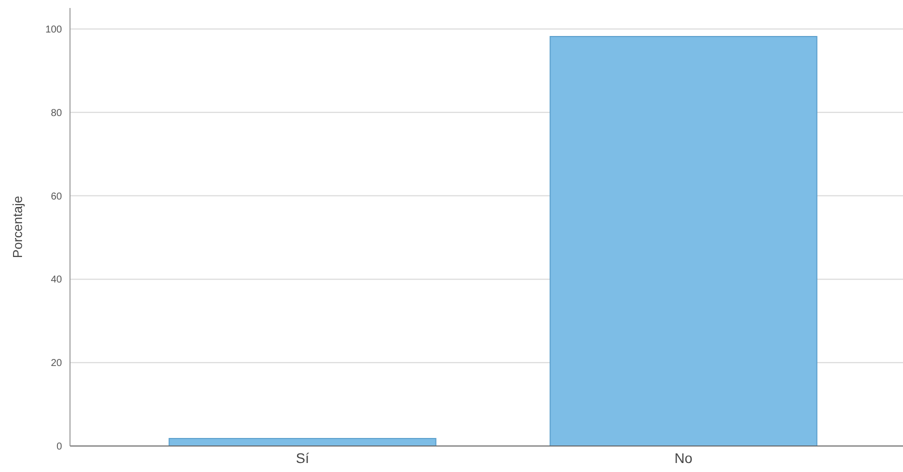  Describe the element at coordinates (56, 364) in the screenshot. I see `y-tick-label: 20` at that location.